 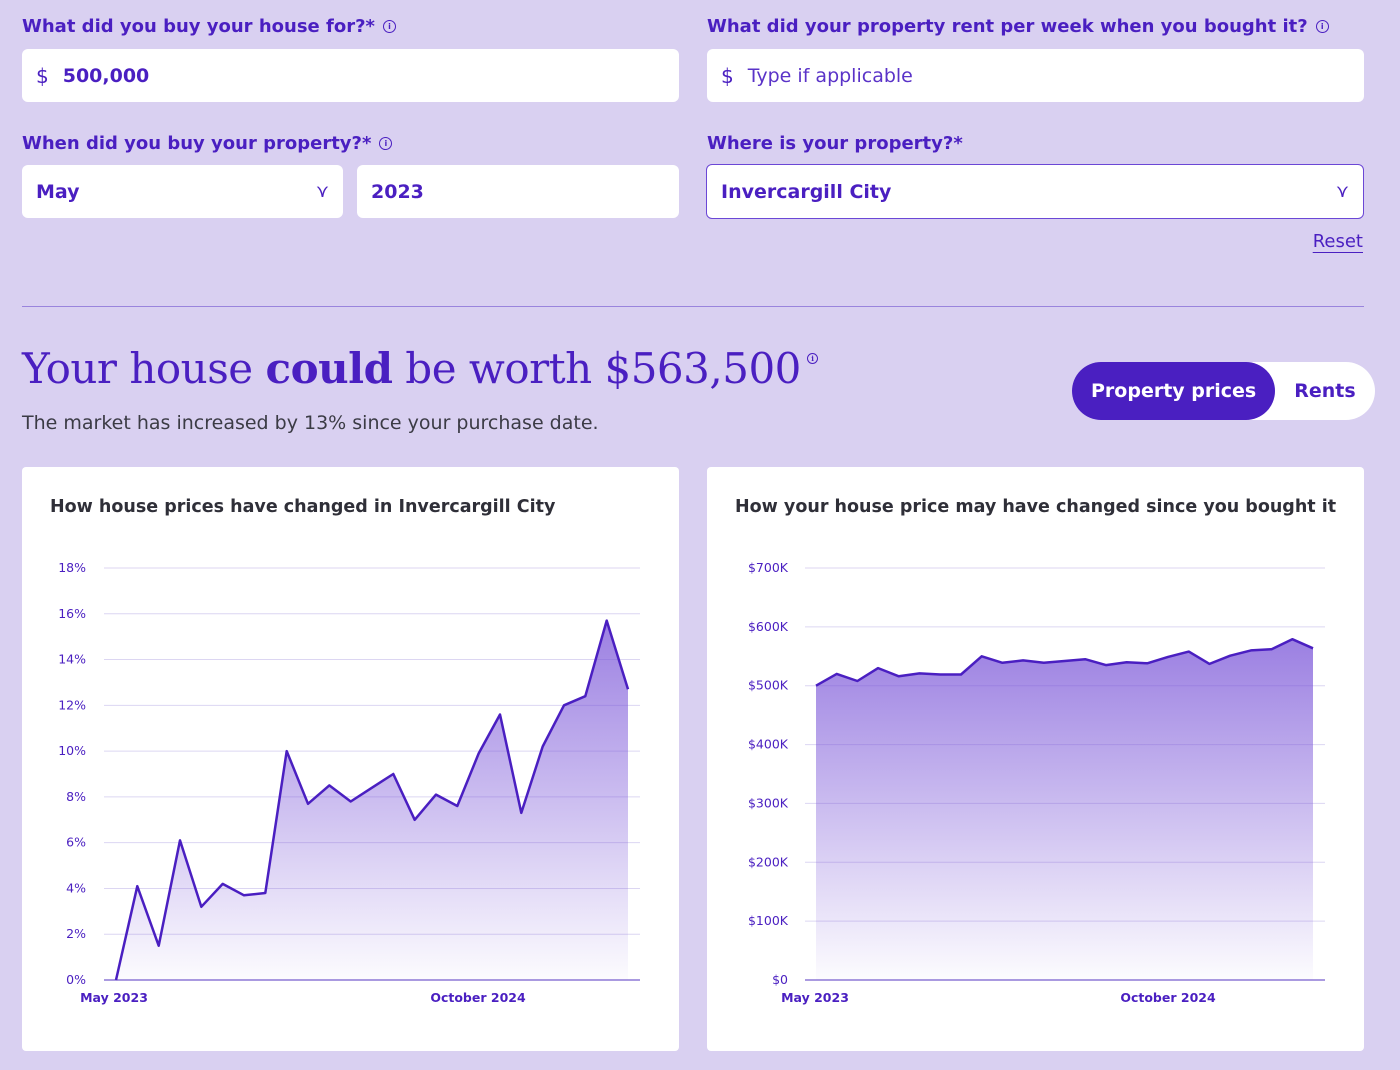 I want to click on toggle-rents: Rents, so click(x=1325, y=391).